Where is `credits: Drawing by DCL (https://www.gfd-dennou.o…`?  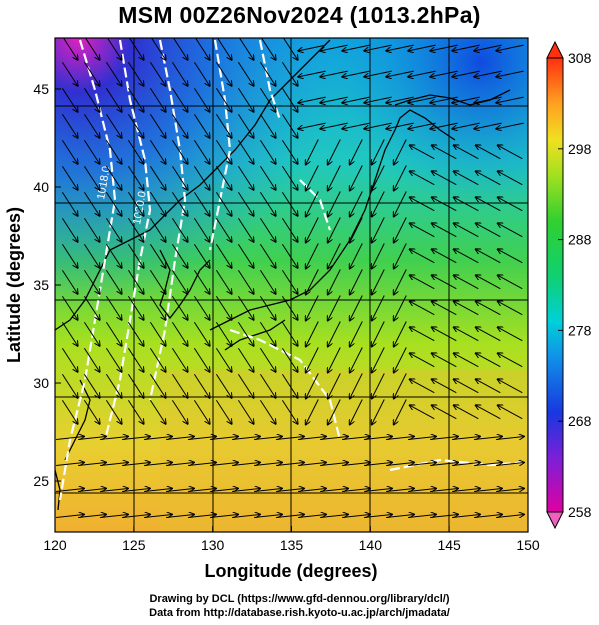 credits: Drawing by DCL (https://www.gfd-dennou.o… is located at coordinates (299, 606).